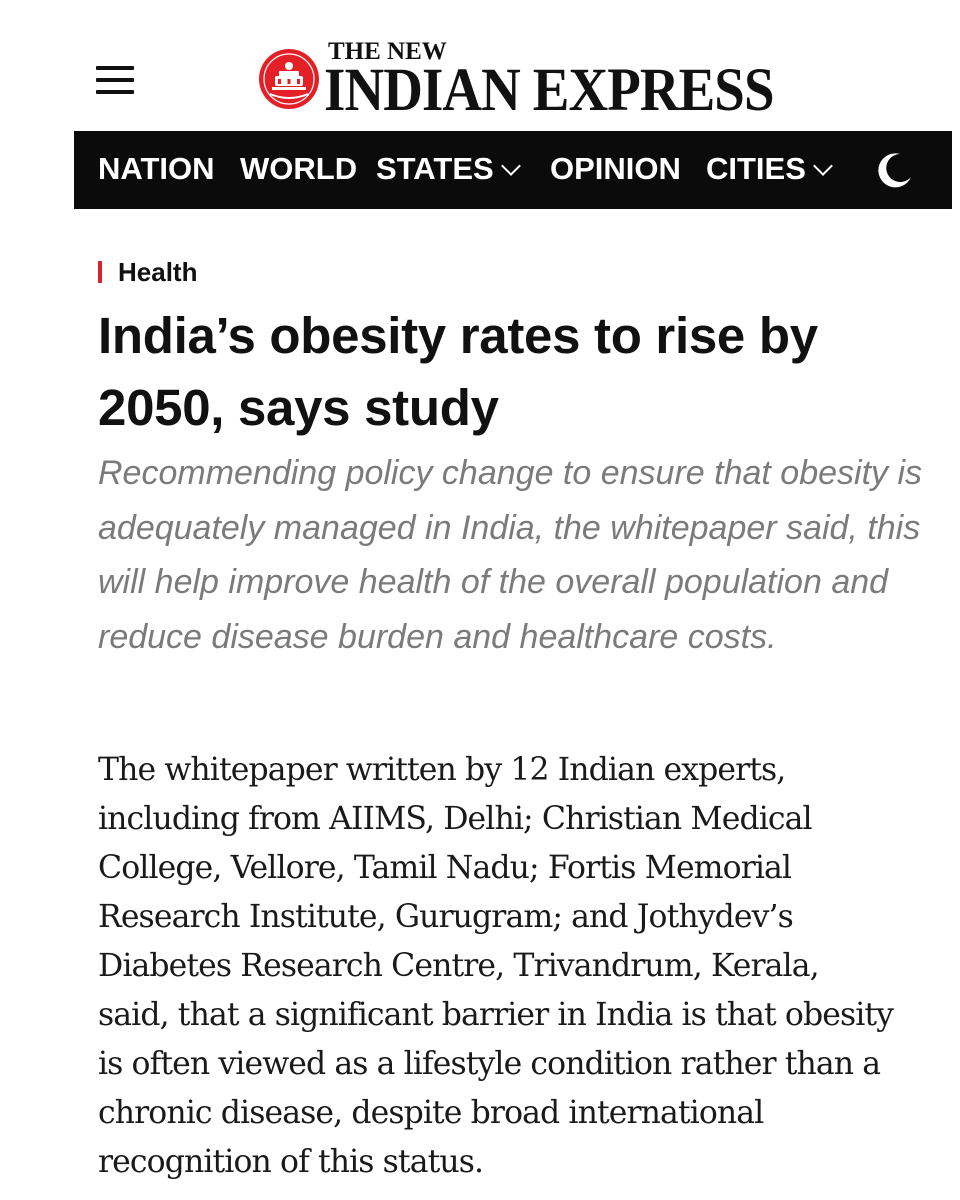 This screenshot has width=960, height=1200. I want to click on site-header: THE NEW INDIAN EXPRESS, so click(480, 65).